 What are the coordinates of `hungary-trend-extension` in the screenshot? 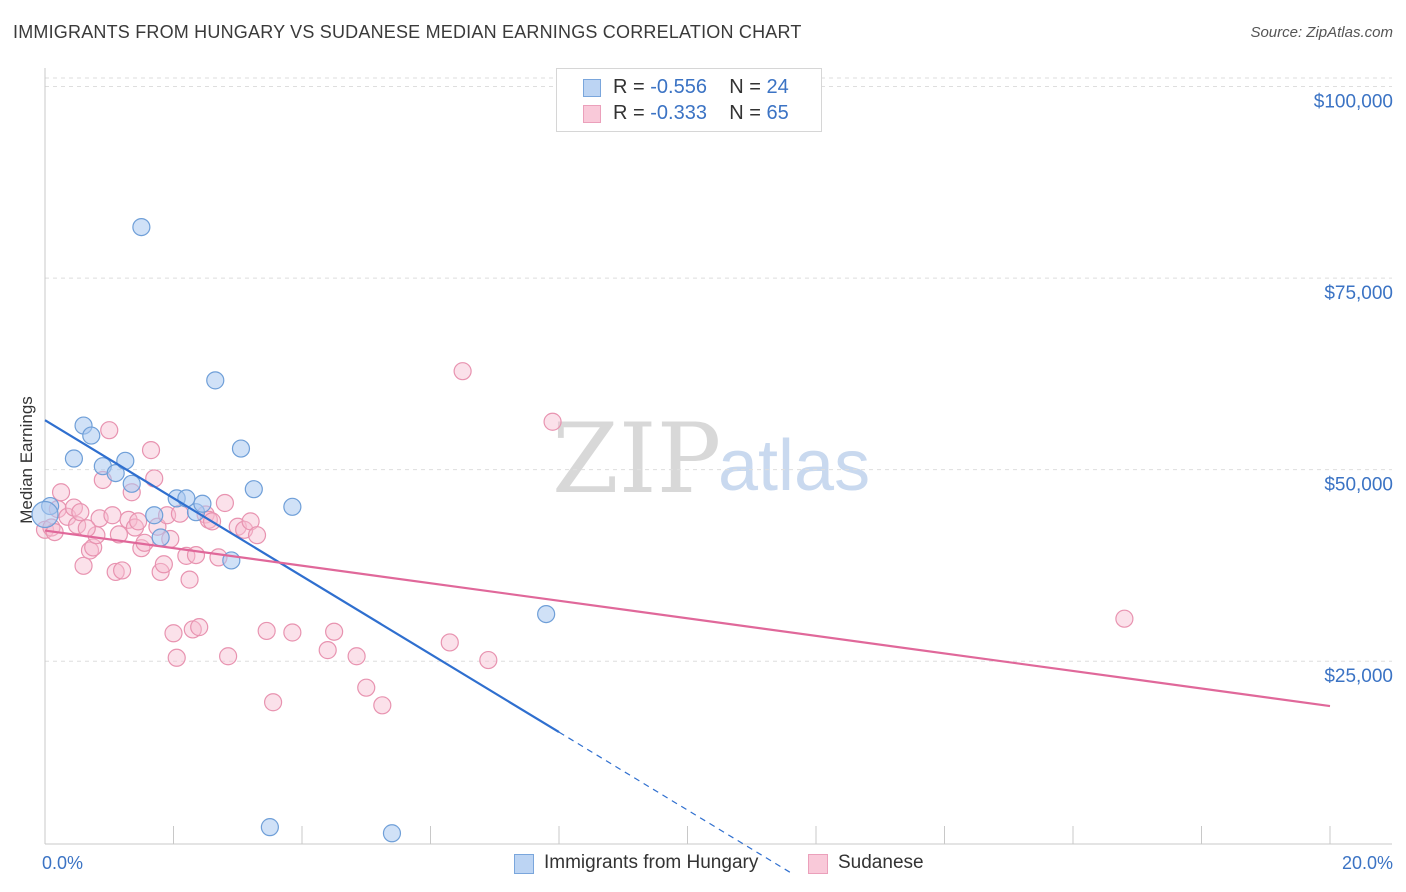 It's located at (674, 802).